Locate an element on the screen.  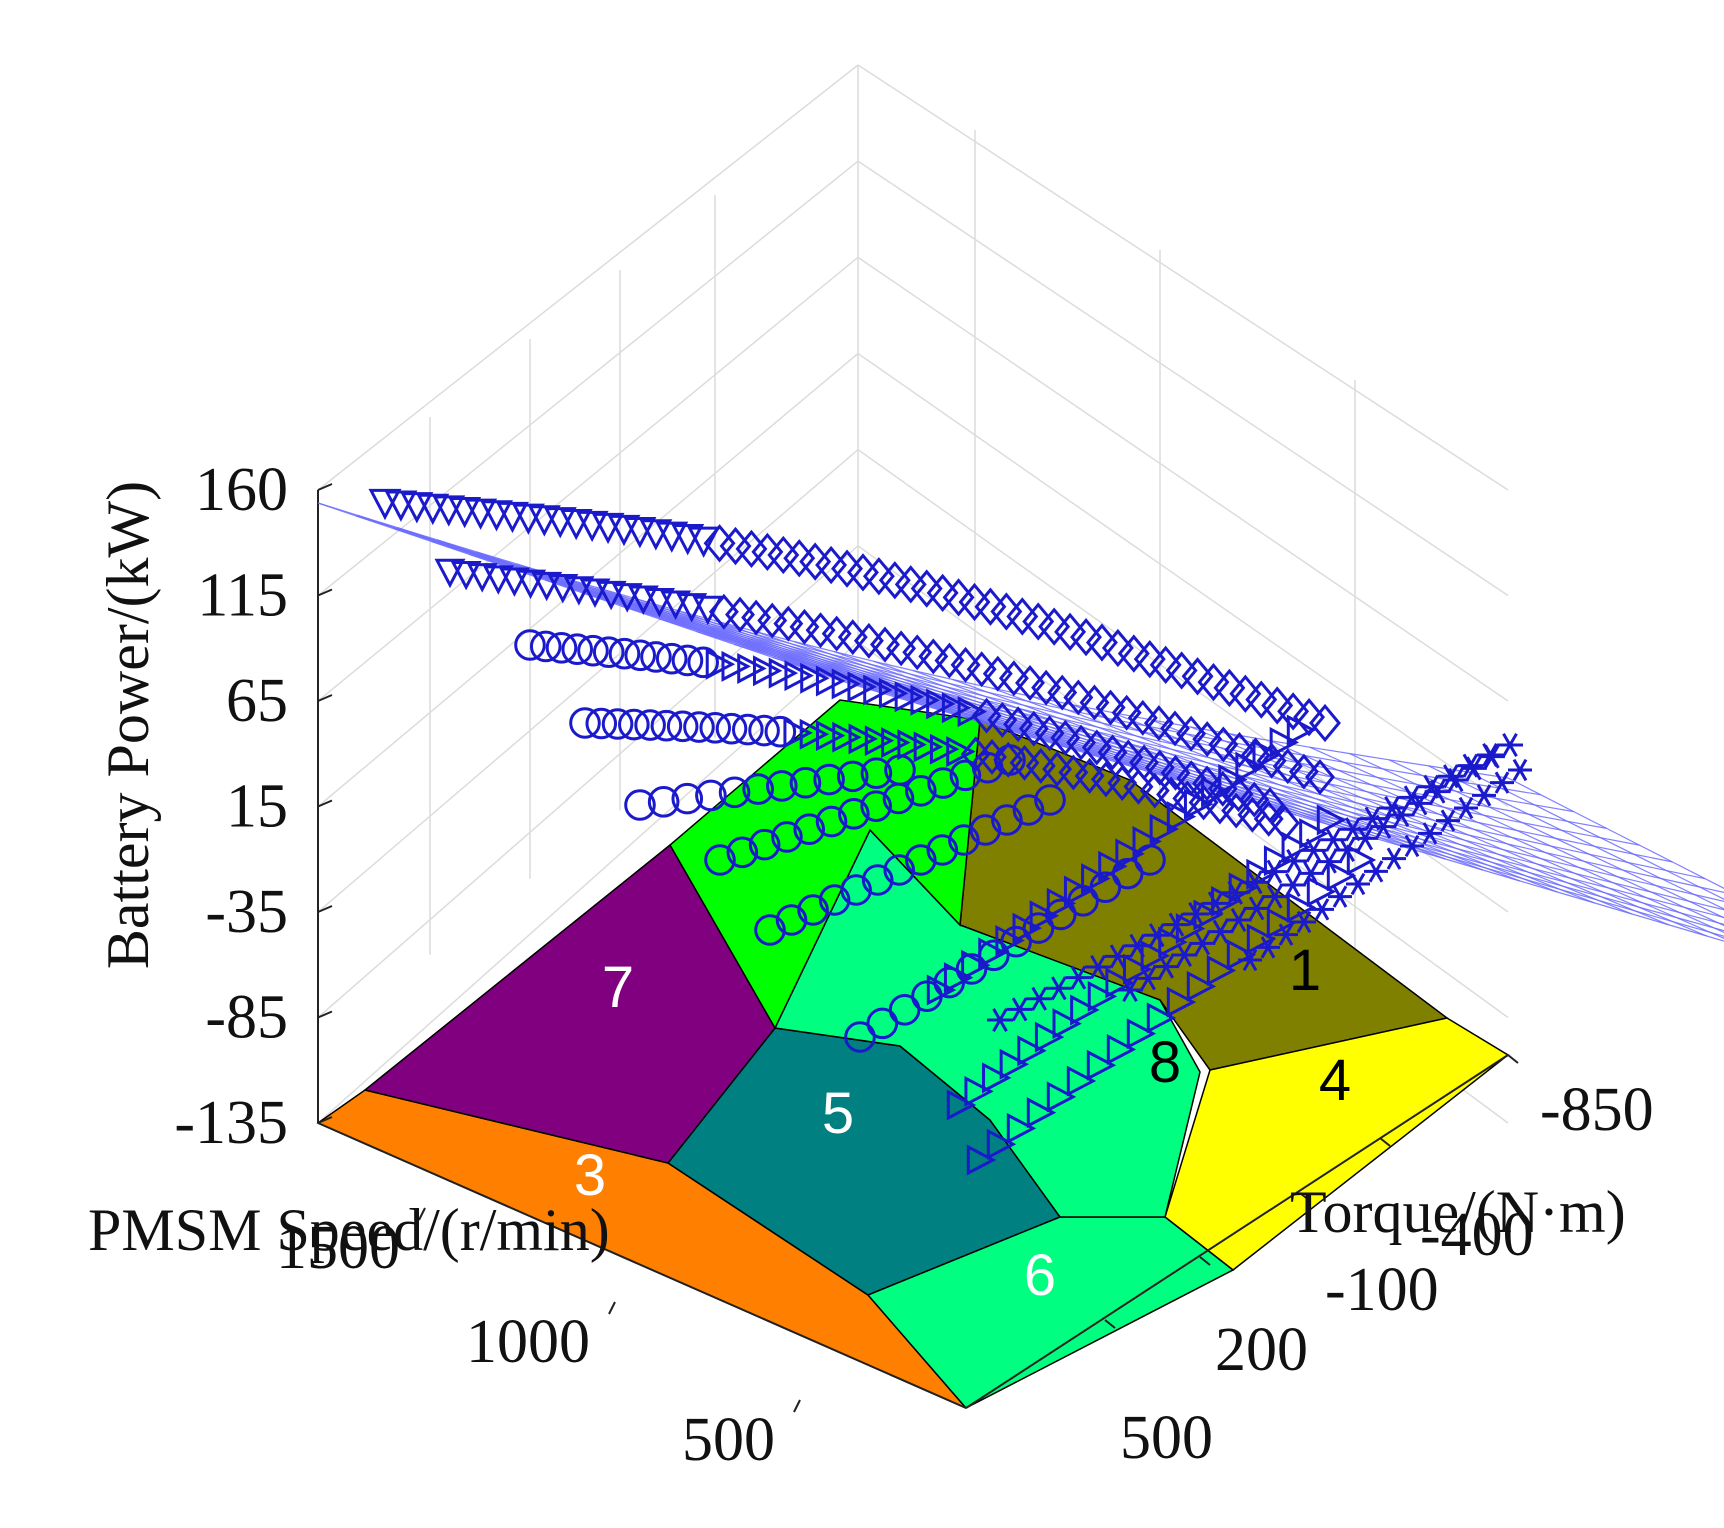
region-label: 7 is located at coordinates (618, 987).